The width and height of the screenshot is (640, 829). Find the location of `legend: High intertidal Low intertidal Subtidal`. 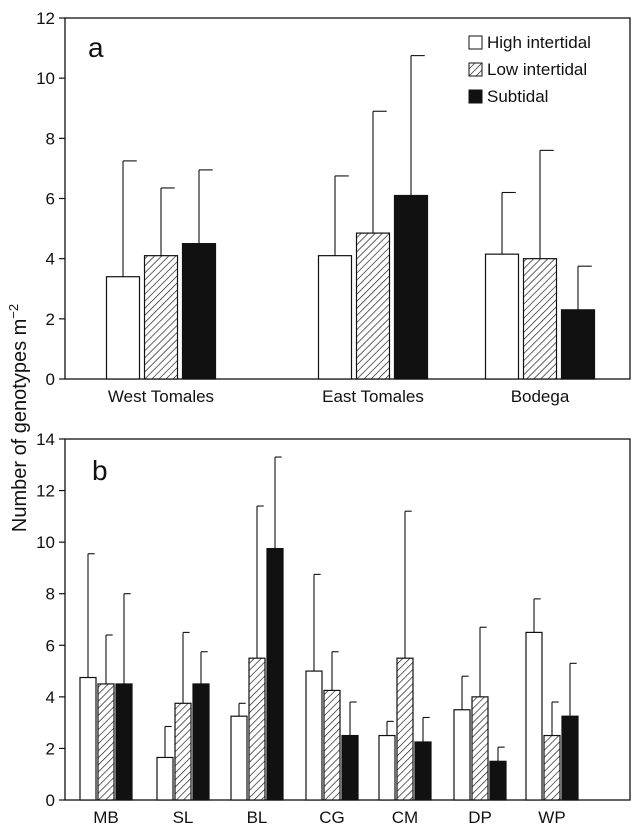

legend: High intertidal Low intertidal Subtidal is located at coordinates (529, 69).